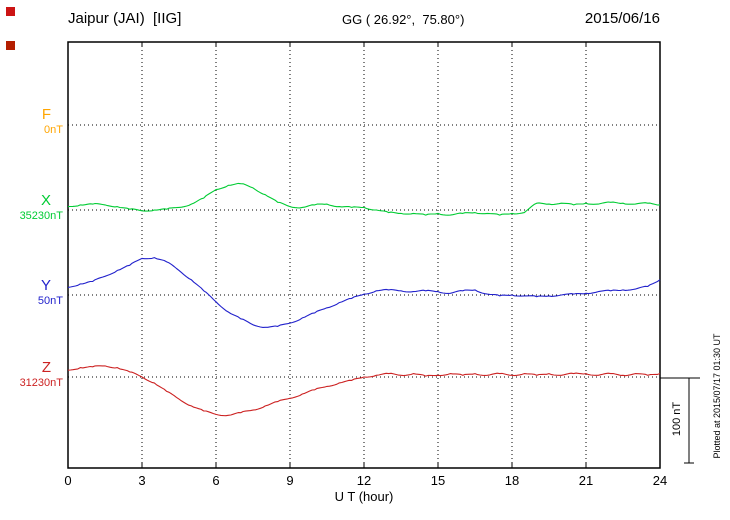 The height and width of the screenshot is (520, 730). I want to click on component-baseline-z: 31230nT, so click(41, 382).